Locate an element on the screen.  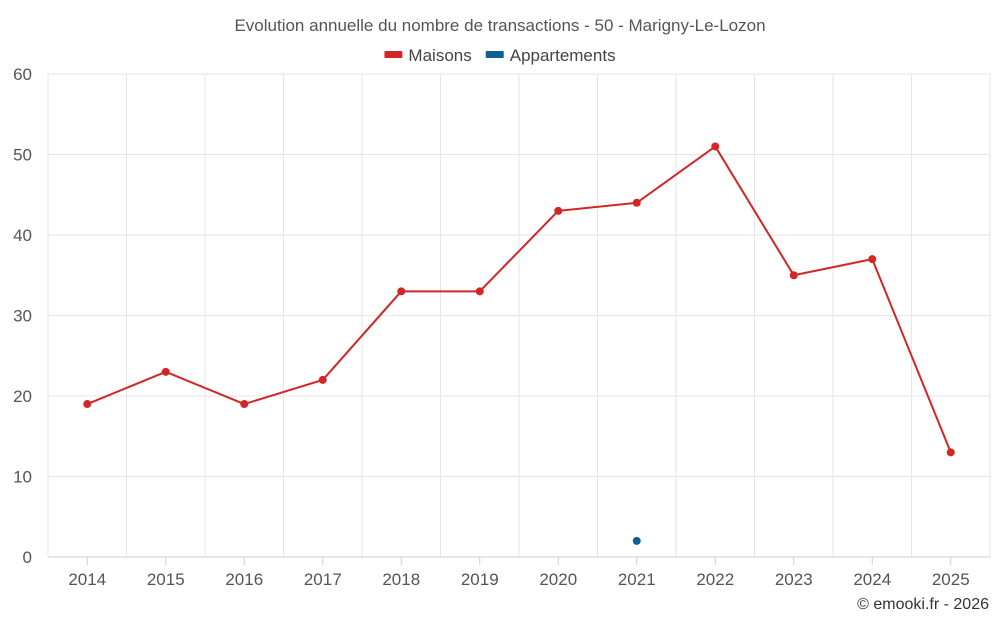
x-tick-label: 2016 is located at coordinates (244, 579).